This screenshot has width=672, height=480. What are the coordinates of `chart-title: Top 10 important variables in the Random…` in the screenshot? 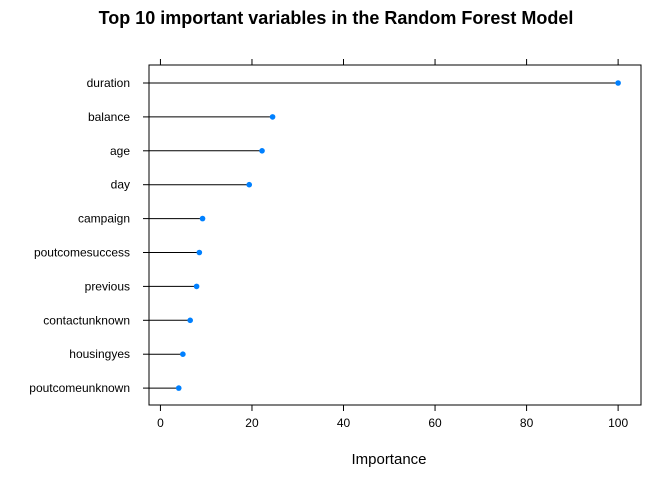 It's located at (336, 18).